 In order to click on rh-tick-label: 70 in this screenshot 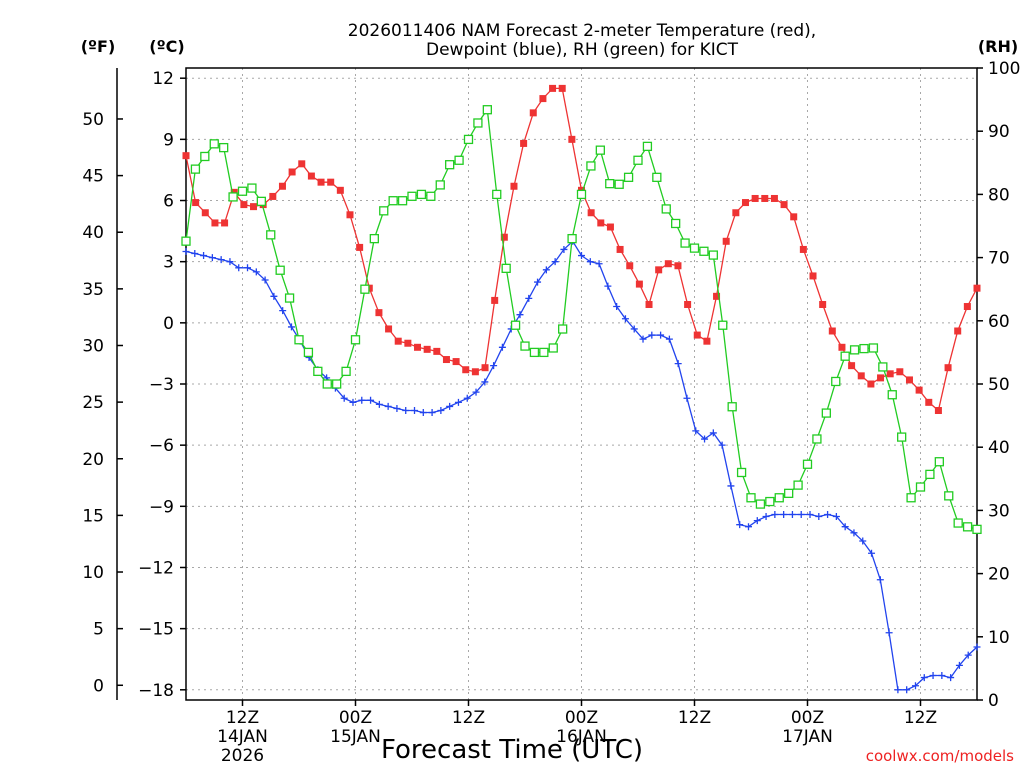, I will do `click(999, 259)`.